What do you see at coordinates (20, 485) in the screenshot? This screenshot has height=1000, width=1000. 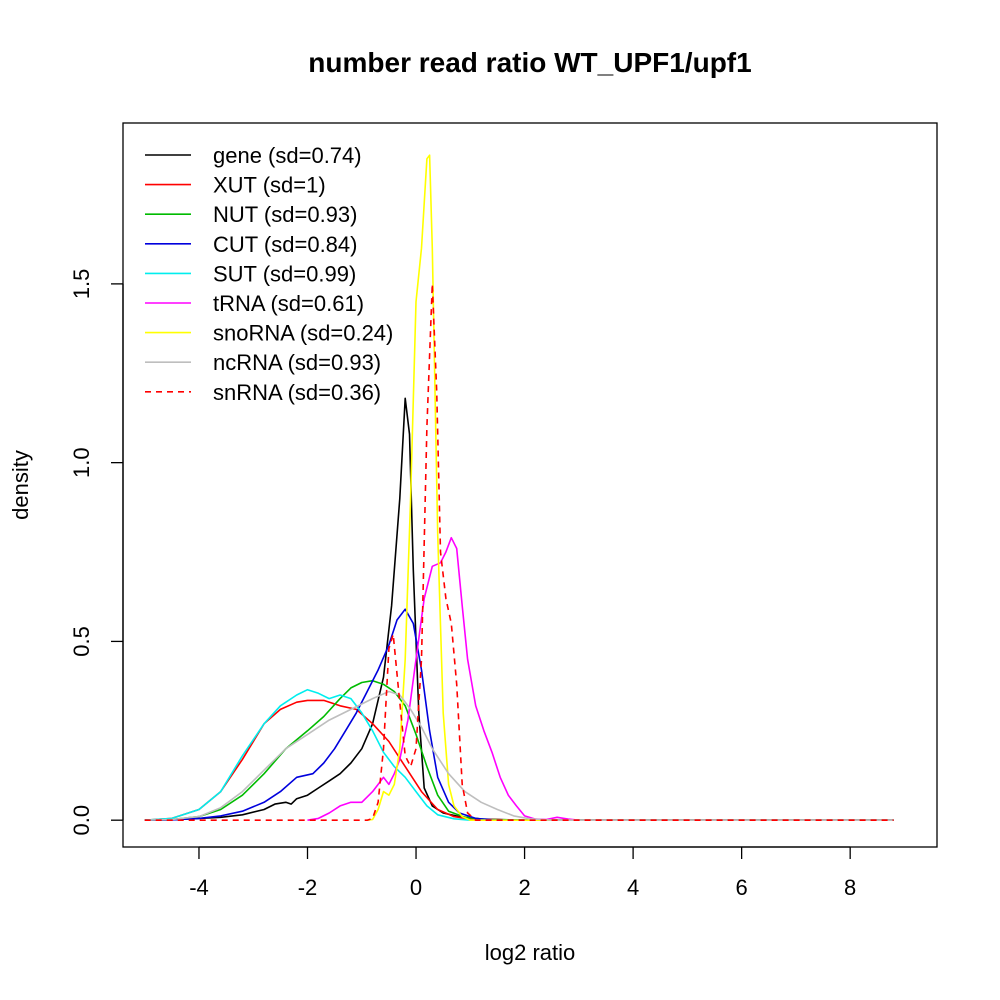 I see `y-axis-label: density` at bounding box center [20, 485].